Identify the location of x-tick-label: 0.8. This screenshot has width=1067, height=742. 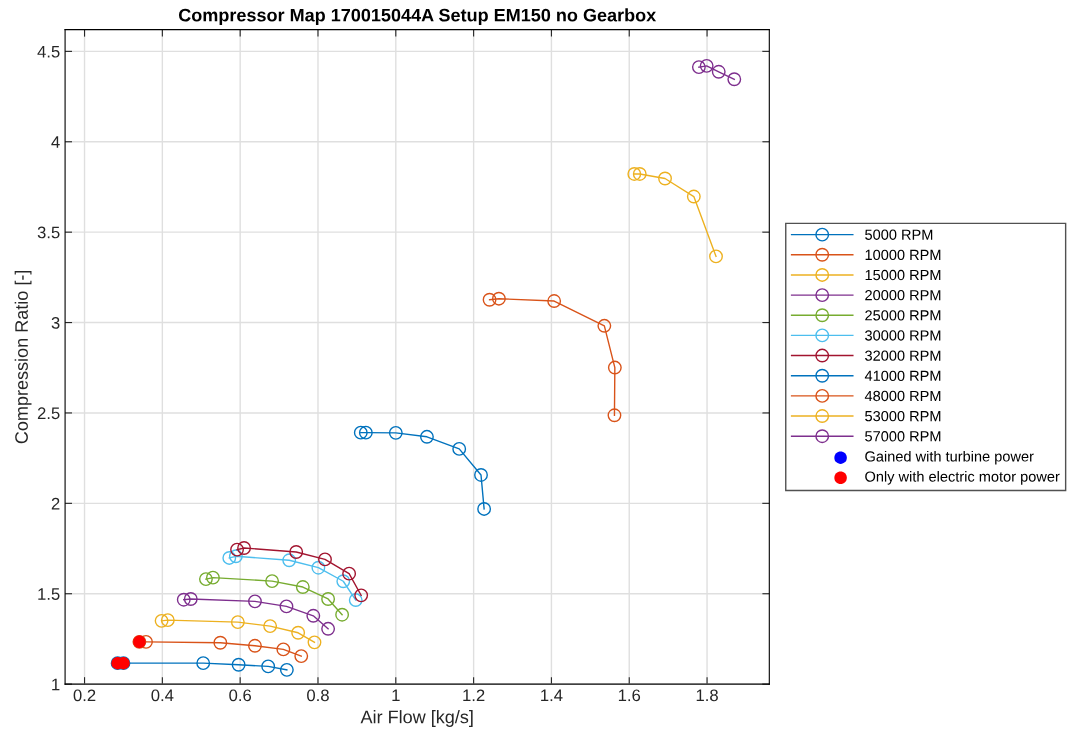
(318, 695).